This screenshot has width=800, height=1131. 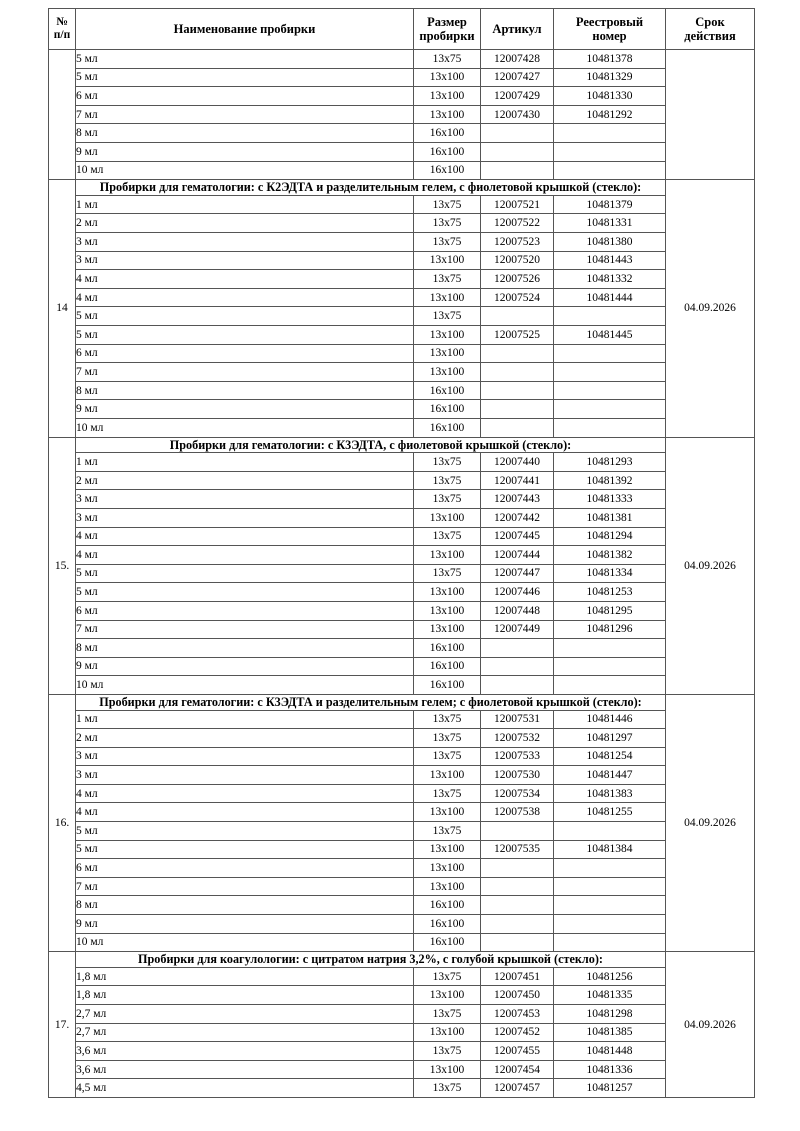 What do you see at coordinates (609, 573) in the screenshot?
I see `cell-registry-number: 10481334` at bounding box center [609, 573].